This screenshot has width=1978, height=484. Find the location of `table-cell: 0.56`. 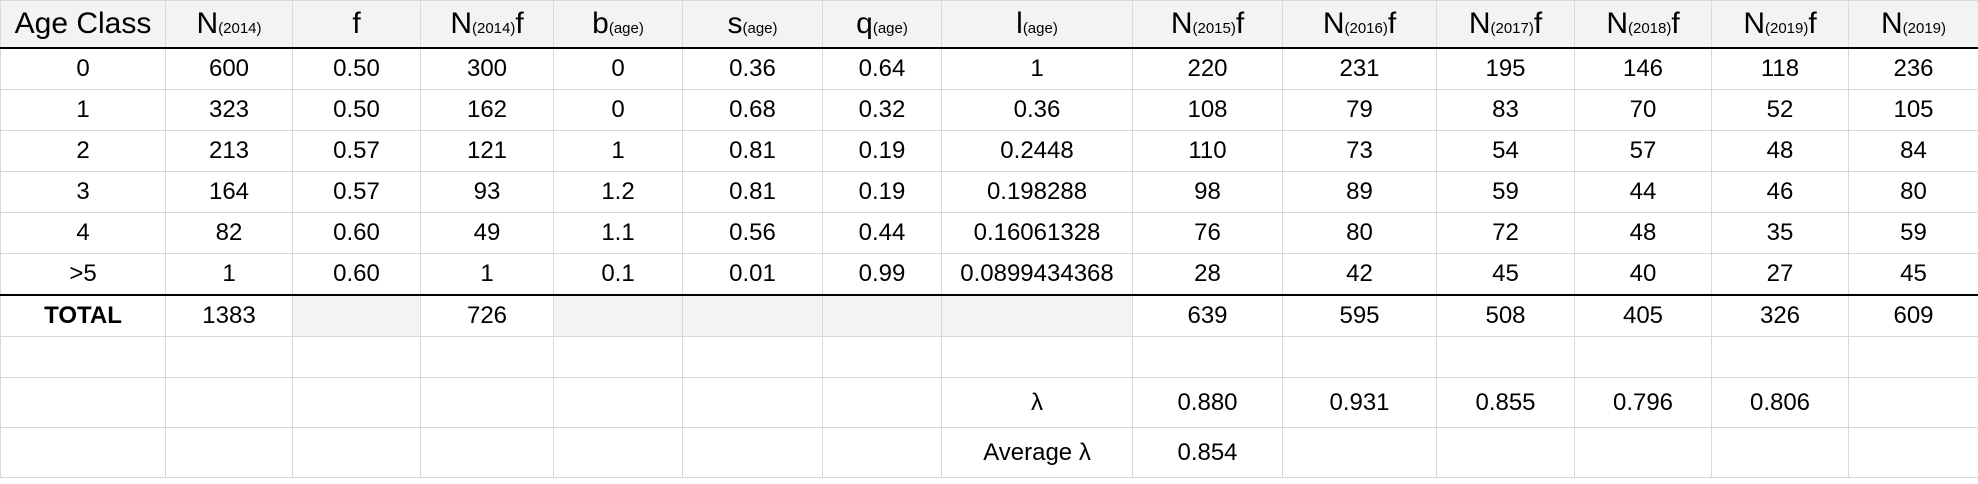

table-cell: 0.56 is located at coordinates (752, 233).